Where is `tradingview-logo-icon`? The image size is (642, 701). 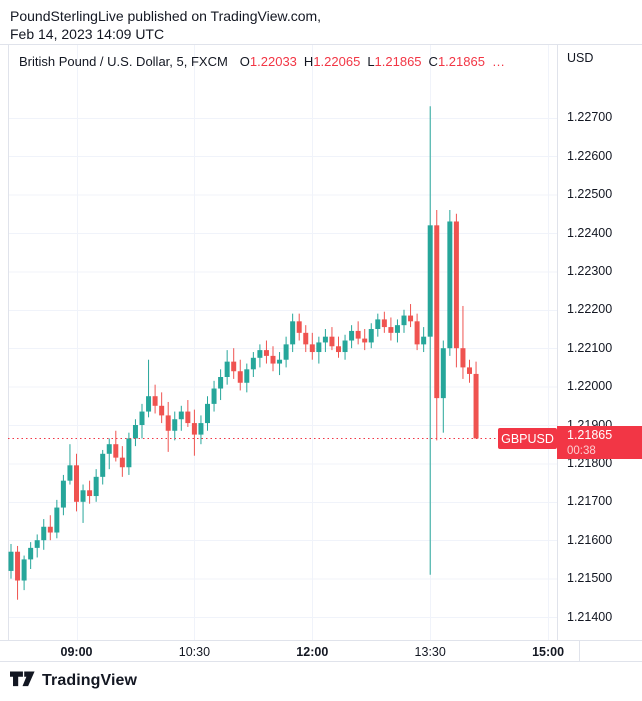
tradingview-logo-icon is located at coordinates (22, 679).